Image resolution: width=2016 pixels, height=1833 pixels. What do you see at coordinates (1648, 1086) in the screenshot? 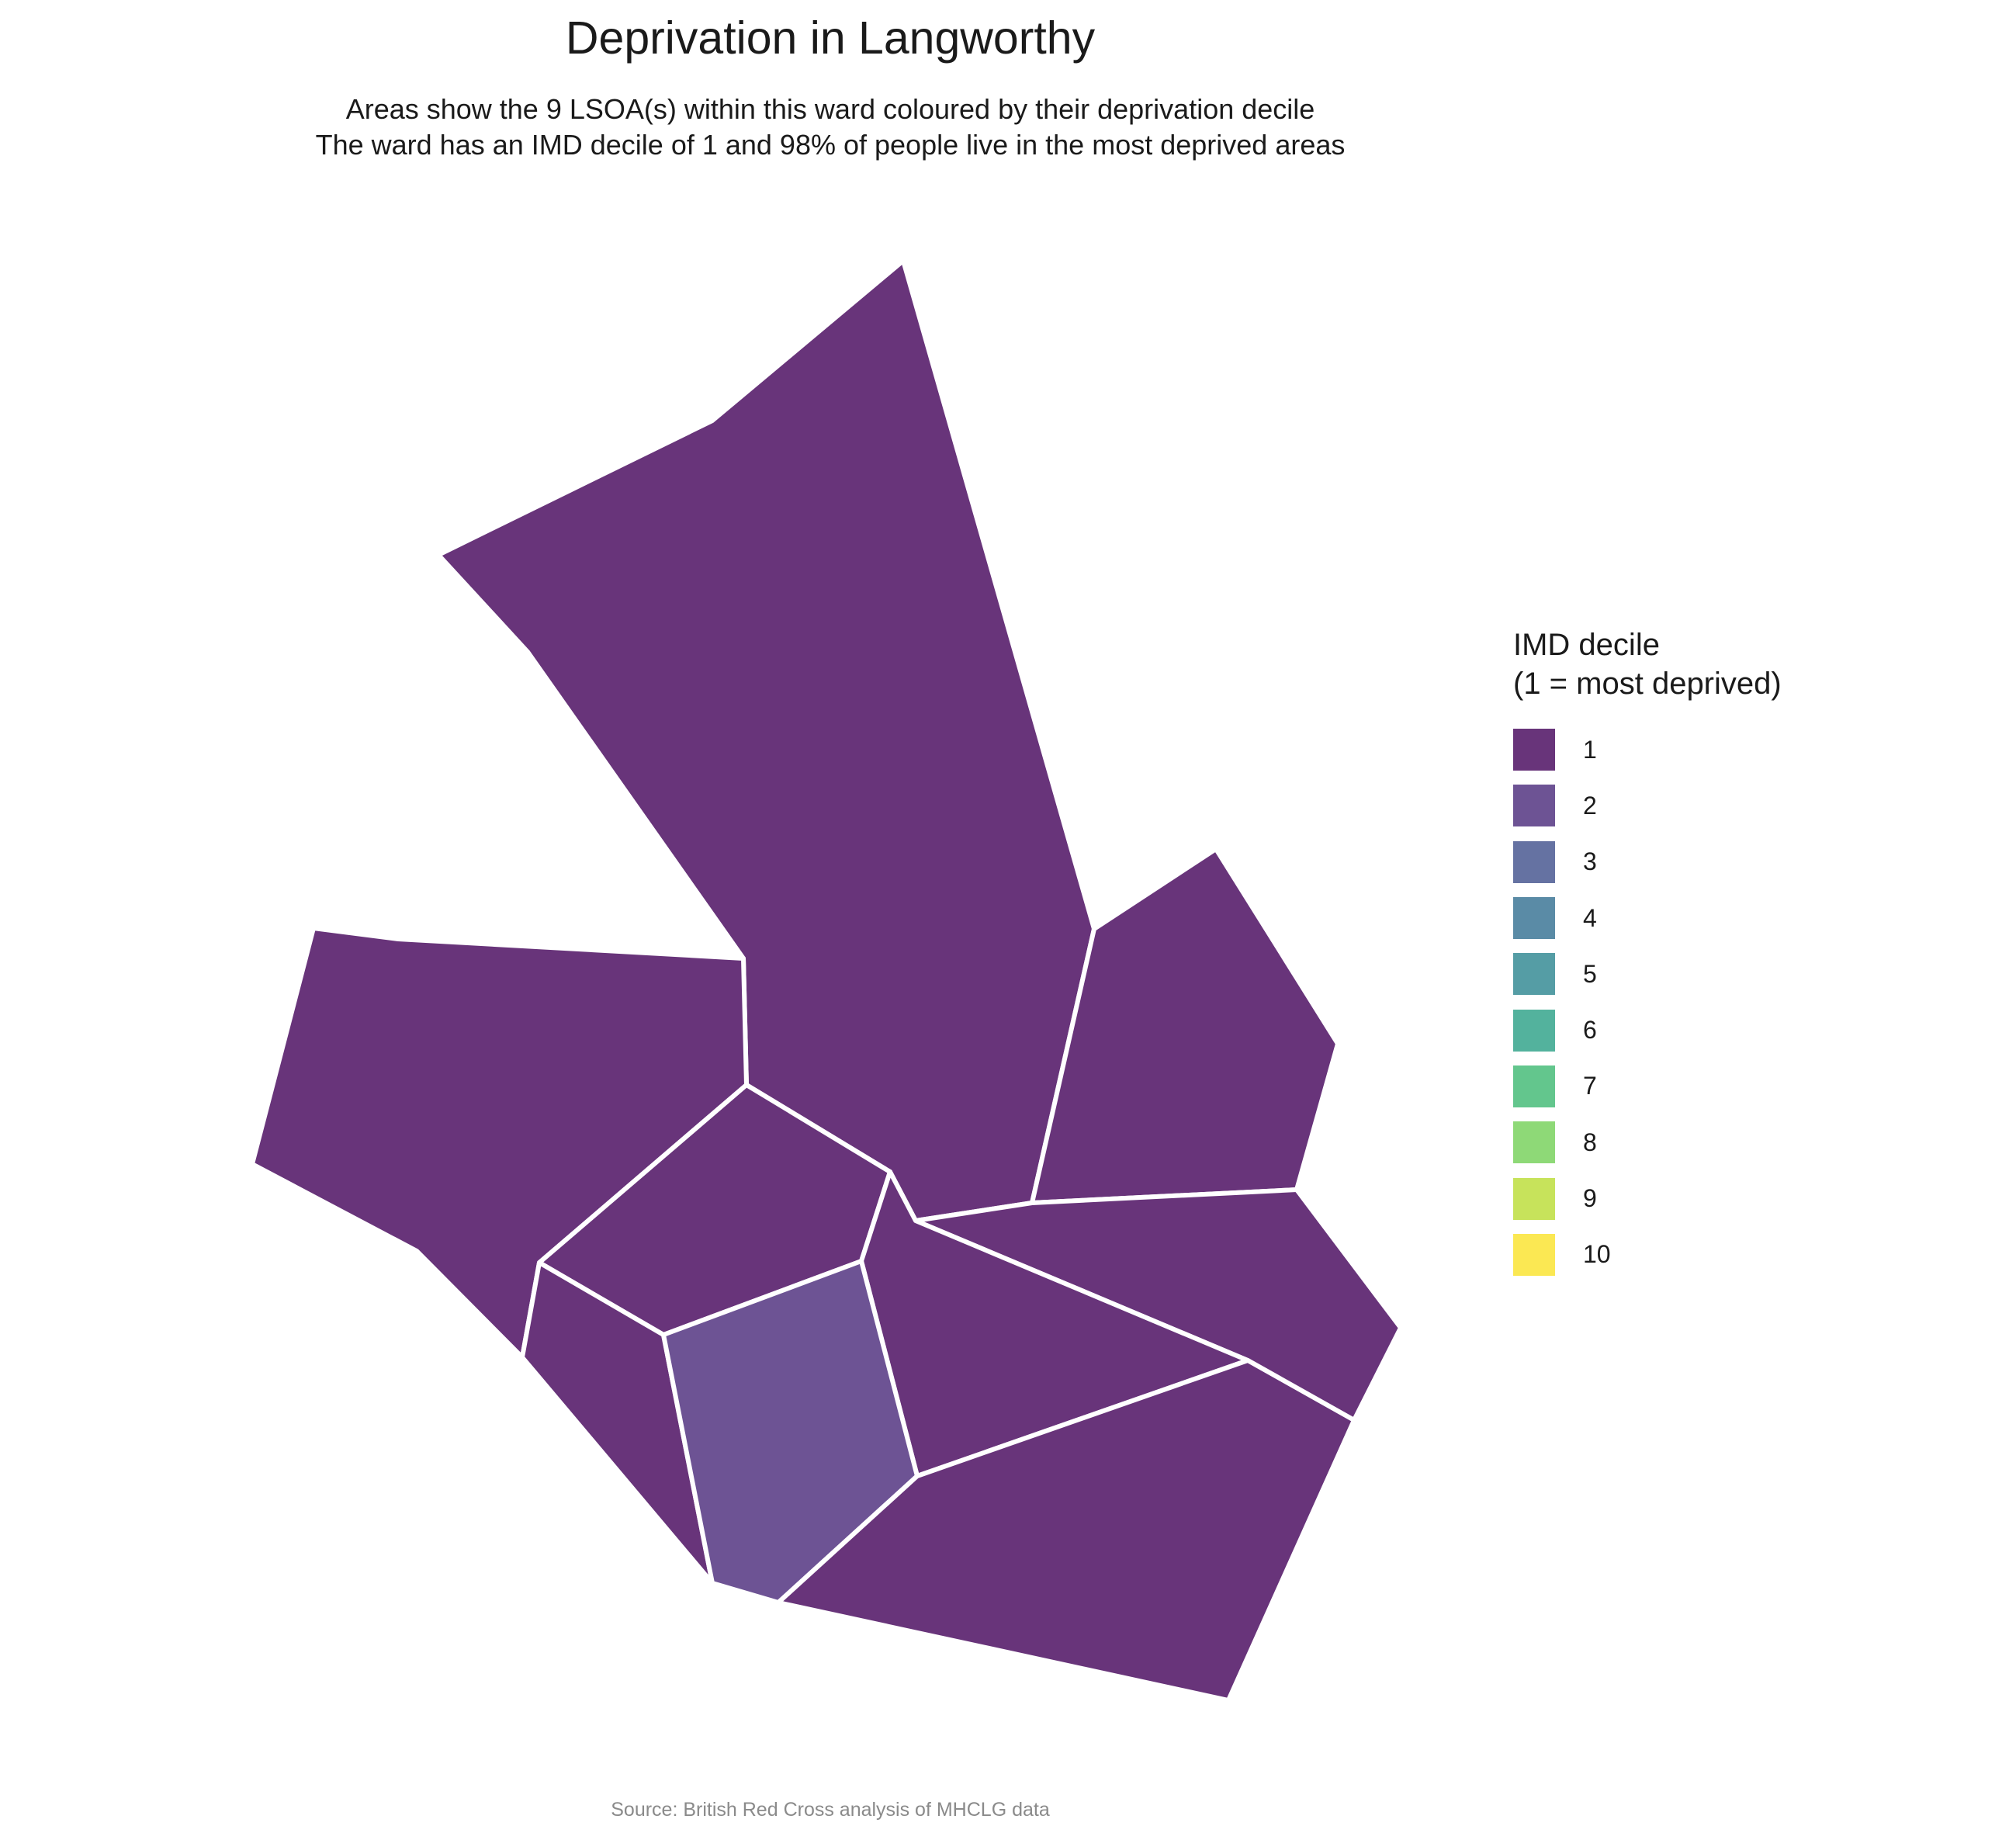
I see `legend-item-7: 7` at bounding box center [1648, 1086].